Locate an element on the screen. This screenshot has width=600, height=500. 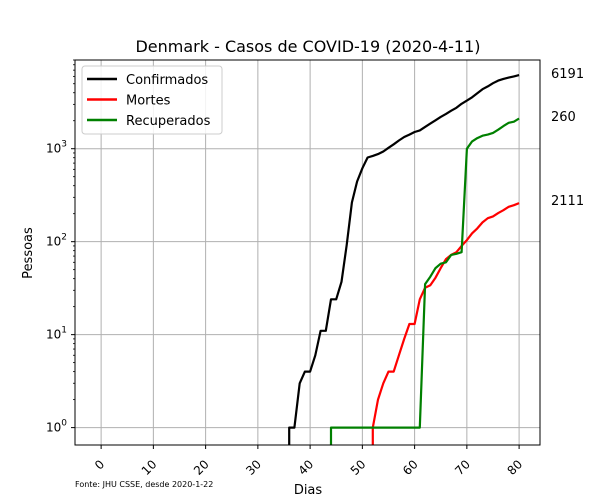
y-tick-label: 10⁰ is located at coordinates (56, 427).